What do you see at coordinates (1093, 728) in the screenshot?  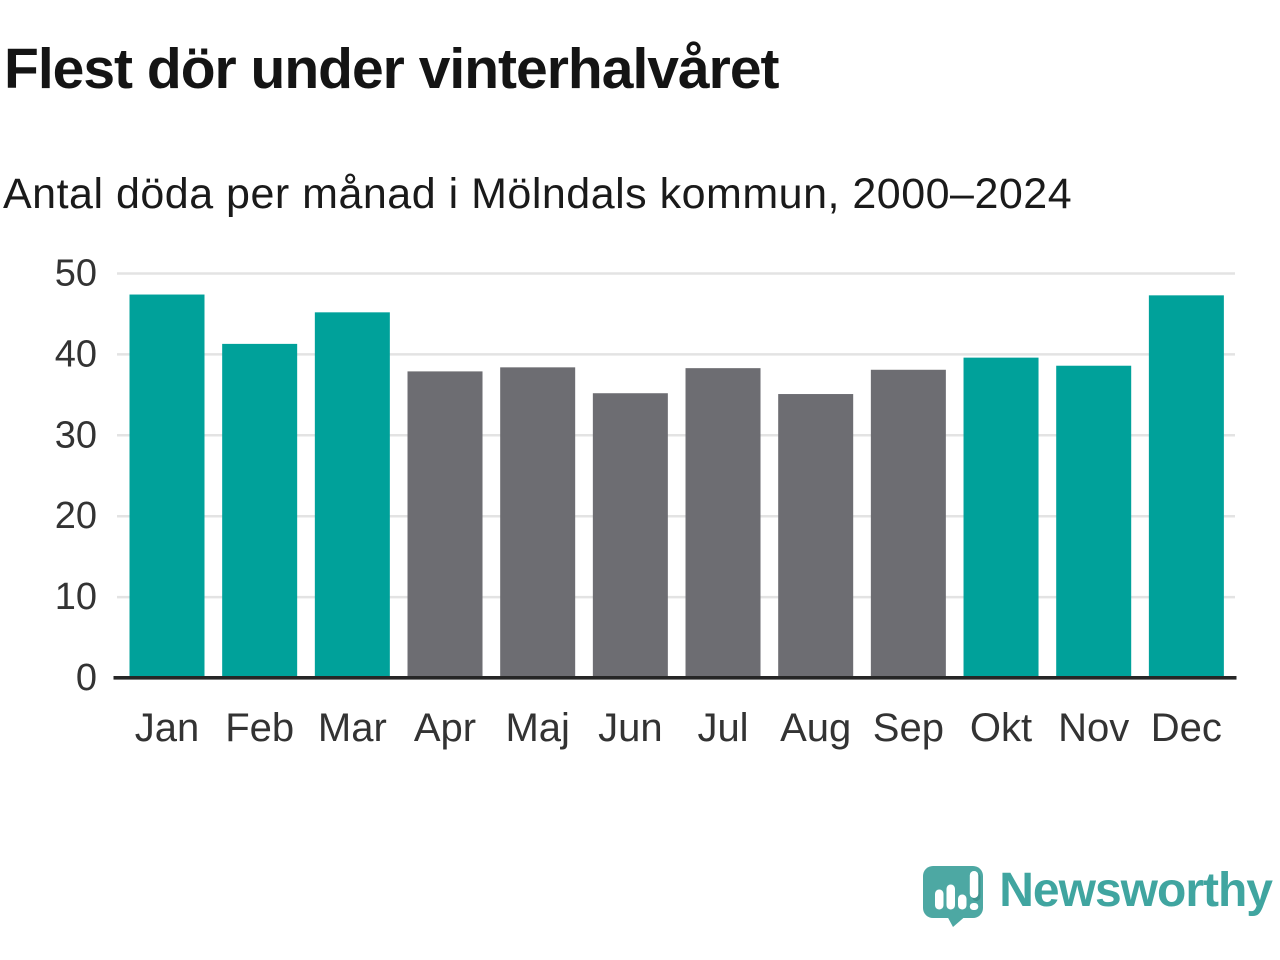 I see `x-tick-label-nov: Nov` at bounding box center [1093, 728].